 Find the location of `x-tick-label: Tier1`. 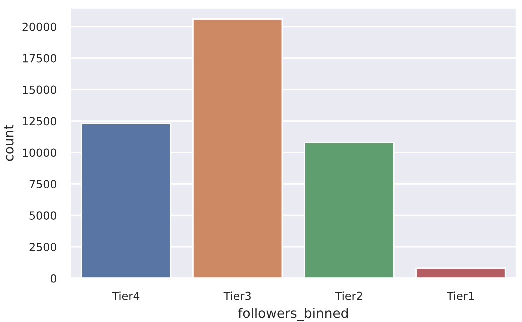

x-tick-label: Tier1 is located at coordinates (460, 296).